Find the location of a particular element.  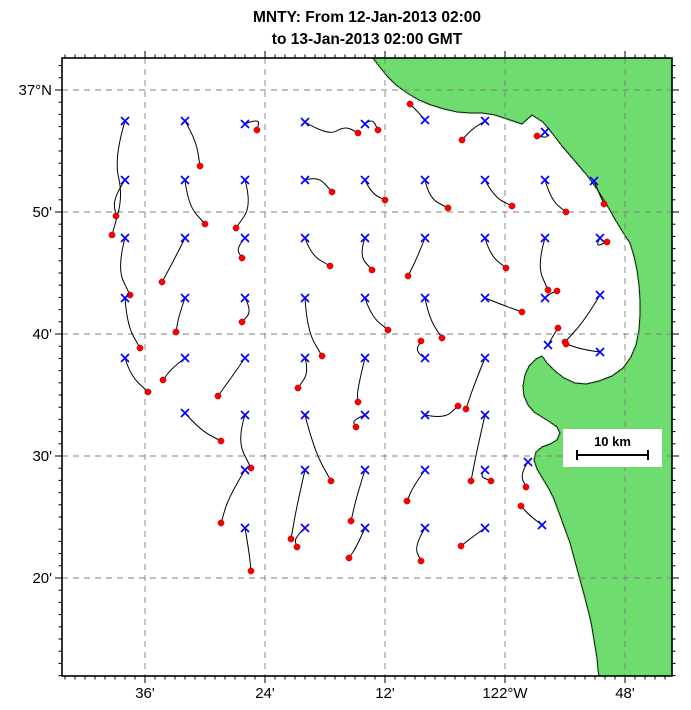

scale-bar-backing is located at coordinates (612, 448).